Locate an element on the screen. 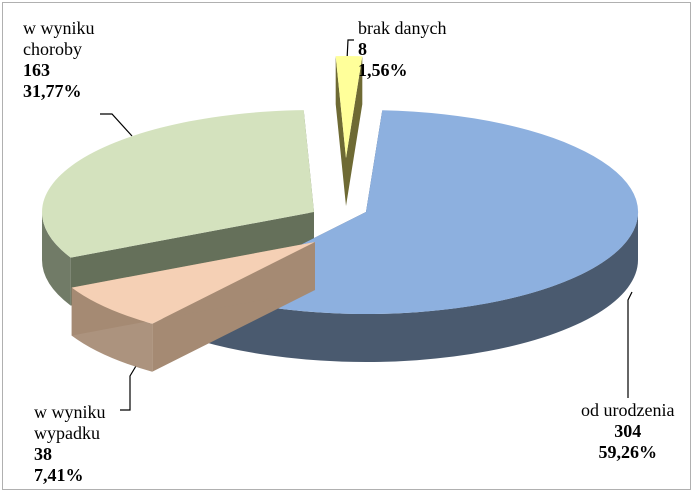 The width and height of the screenshot is (693, 492). leader-od-urodzenia is located at coordinates (630, 344).